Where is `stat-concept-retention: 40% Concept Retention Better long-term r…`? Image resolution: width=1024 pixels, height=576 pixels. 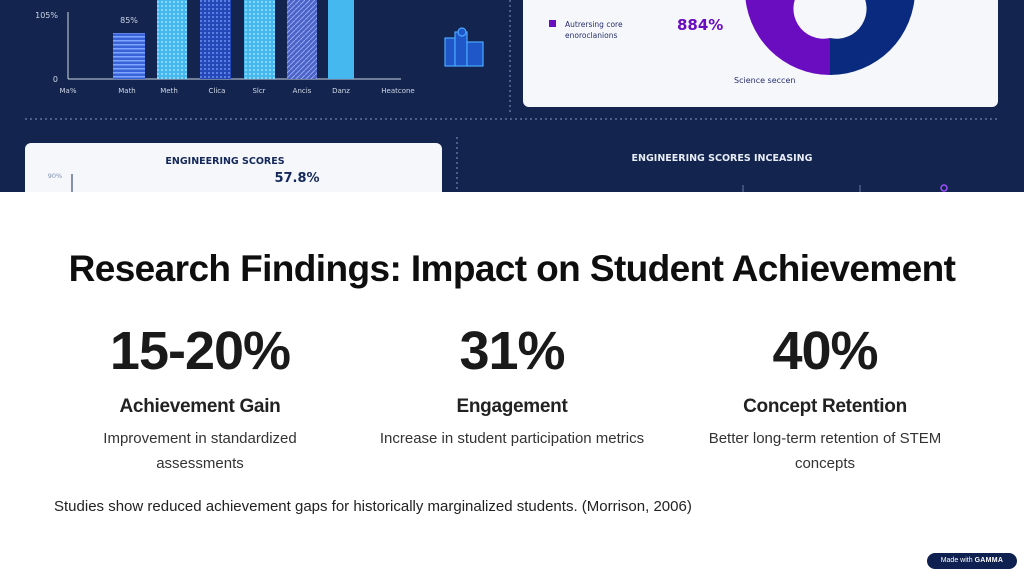
stat-concept-retention: 40% Concept Retention Better long-term r… is located at coordinates (825, 398).